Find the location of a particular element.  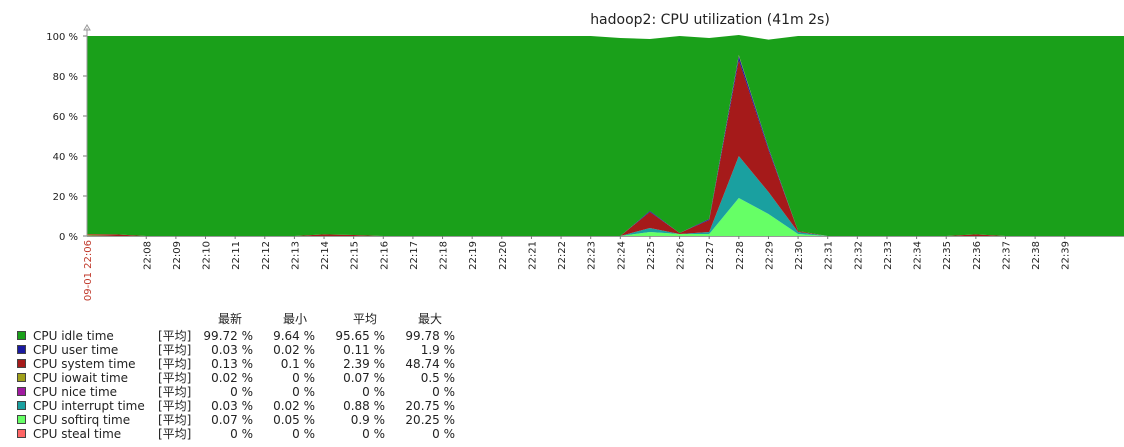

x-tick-label: 22:36 is located at coordinates (977, 255).